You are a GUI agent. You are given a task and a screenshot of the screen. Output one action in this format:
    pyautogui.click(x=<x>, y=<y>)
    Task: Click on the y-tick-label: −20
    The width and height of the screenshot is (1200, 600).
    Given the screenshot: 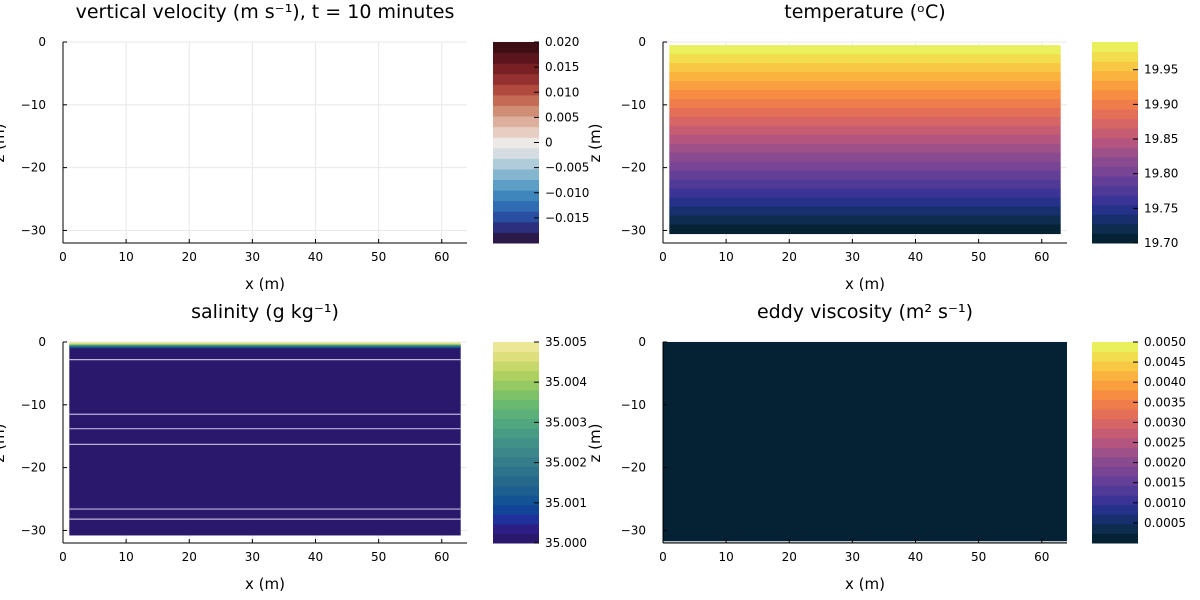 What is the action you would take?
    pyautogui.click(x=33, y=168)
    